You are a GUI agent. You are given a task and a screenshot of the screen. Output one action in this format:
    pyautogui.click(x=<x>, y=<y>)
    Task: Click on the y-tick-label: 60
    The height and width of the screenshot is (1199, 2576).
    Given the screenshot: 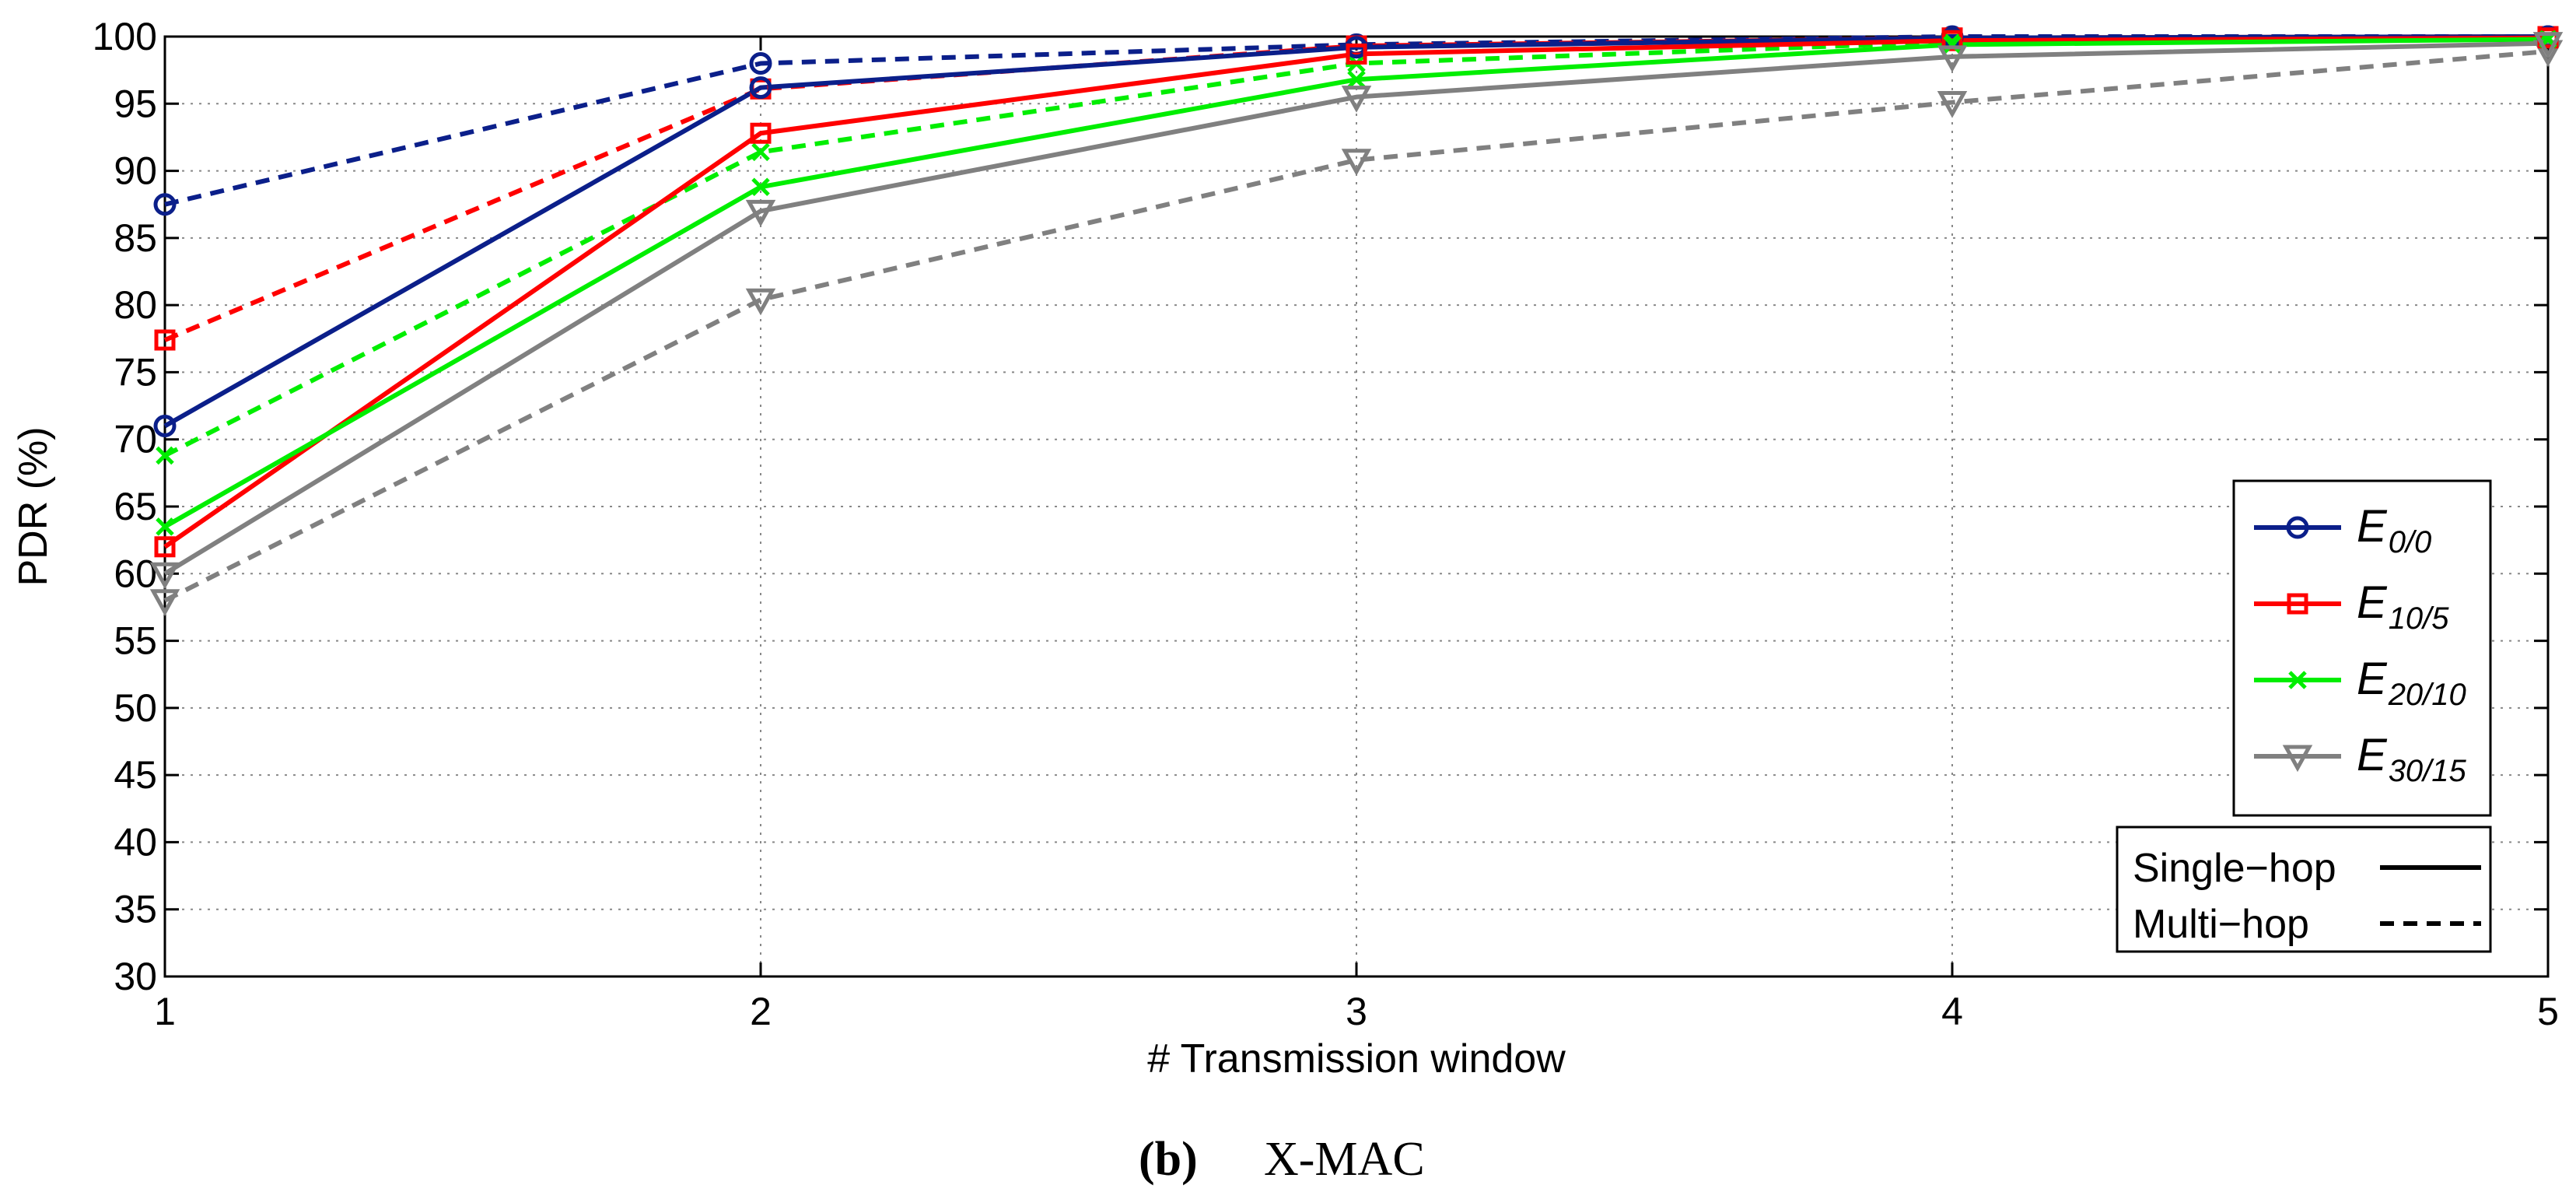 What is the action you would take?
    pyautogui.click(x=135, y=573)
    